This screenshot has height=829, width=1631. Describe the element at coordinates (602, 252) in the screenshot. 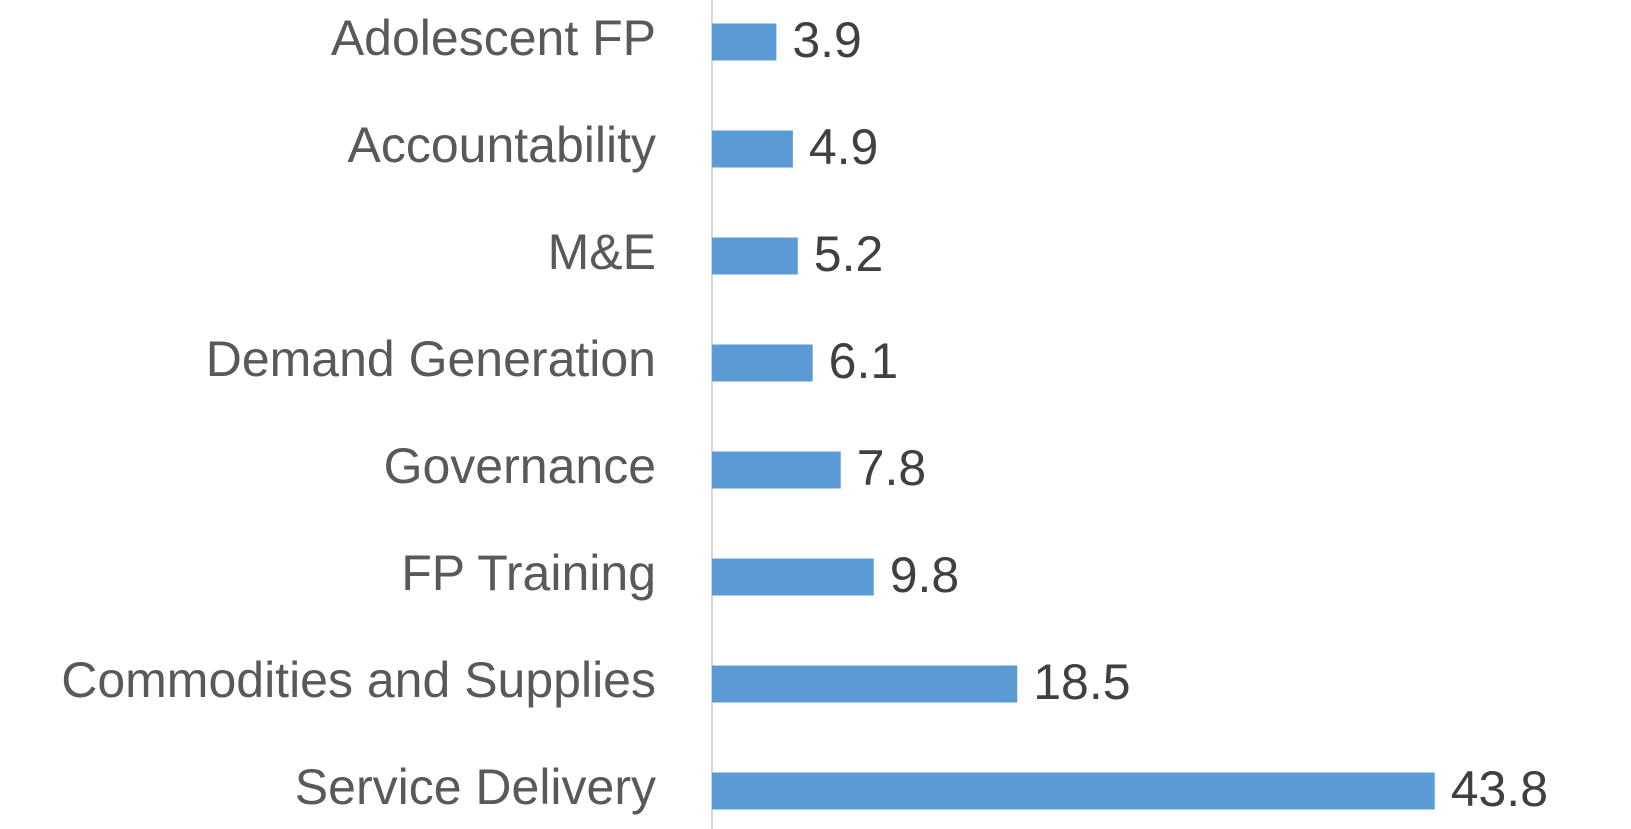

I see `category-label: M&E` at that location.